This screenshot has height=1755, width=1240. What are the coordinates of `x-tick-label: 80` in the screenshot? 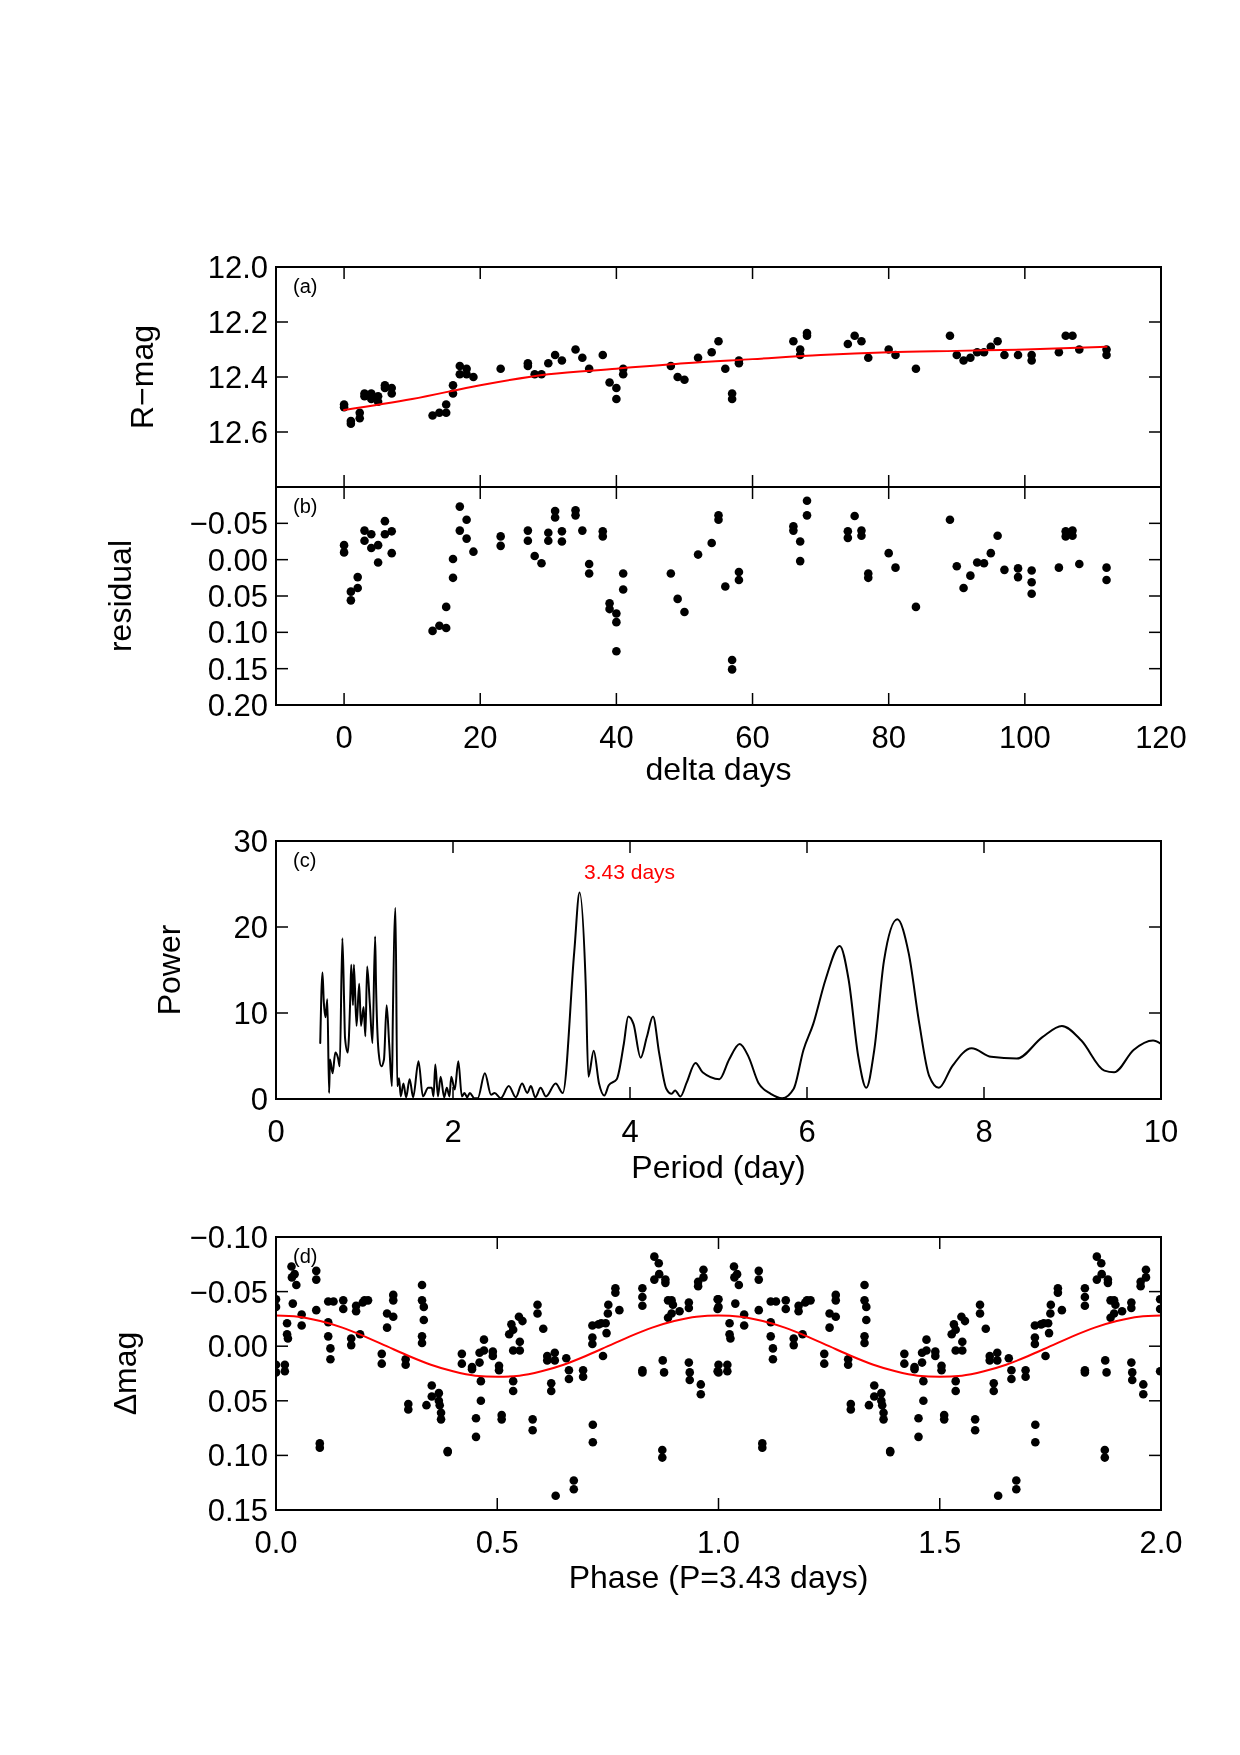 It's located at (888, 737).